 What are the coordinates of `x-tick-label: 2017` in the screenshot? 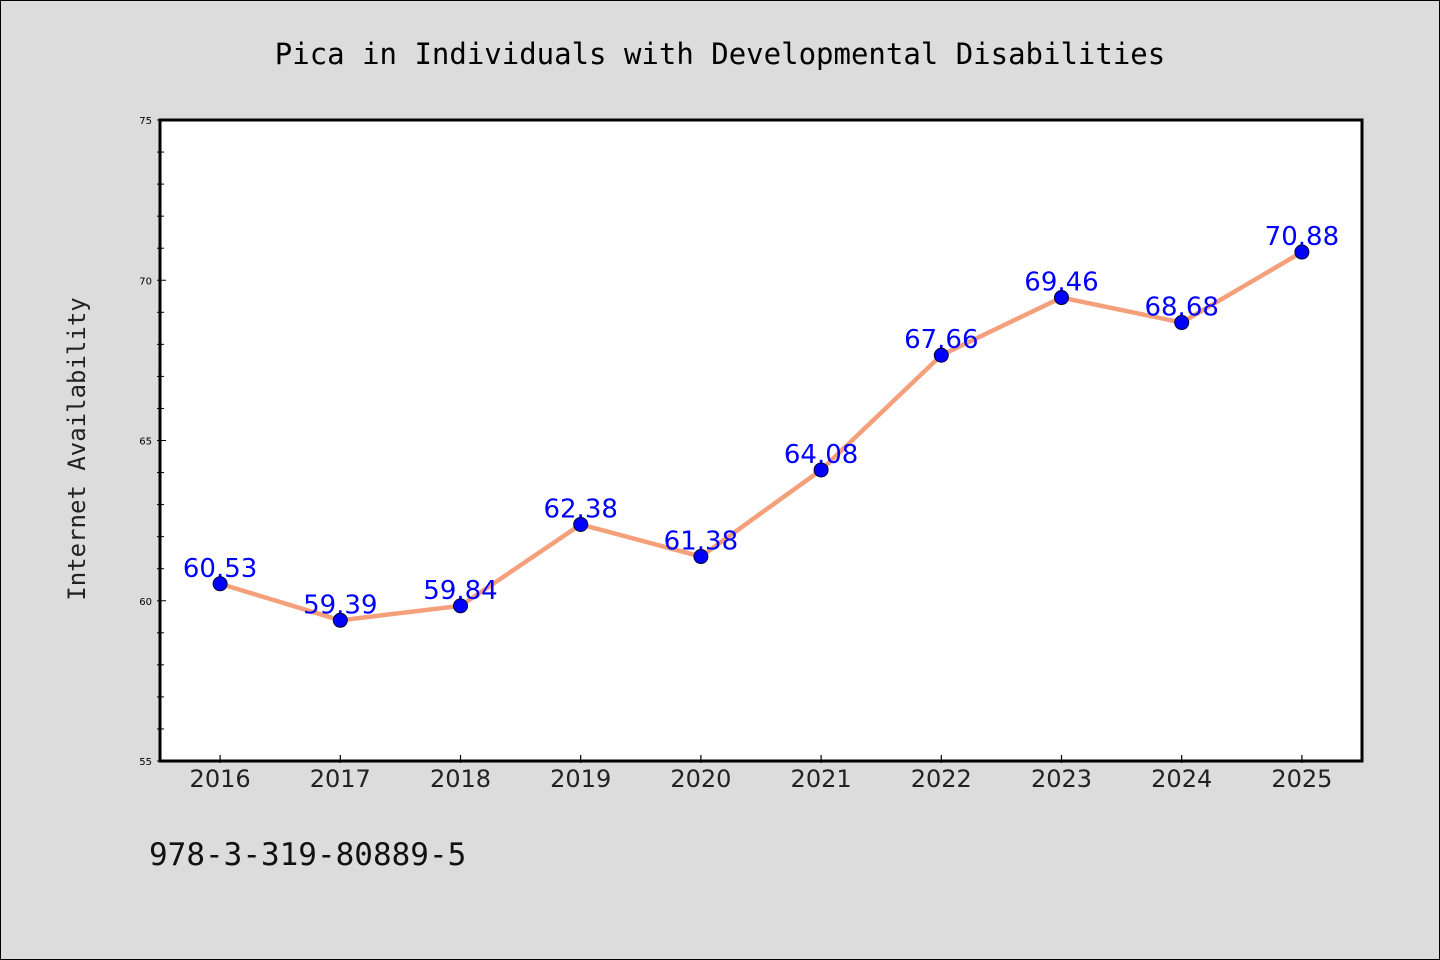 It's located at (340, 779).